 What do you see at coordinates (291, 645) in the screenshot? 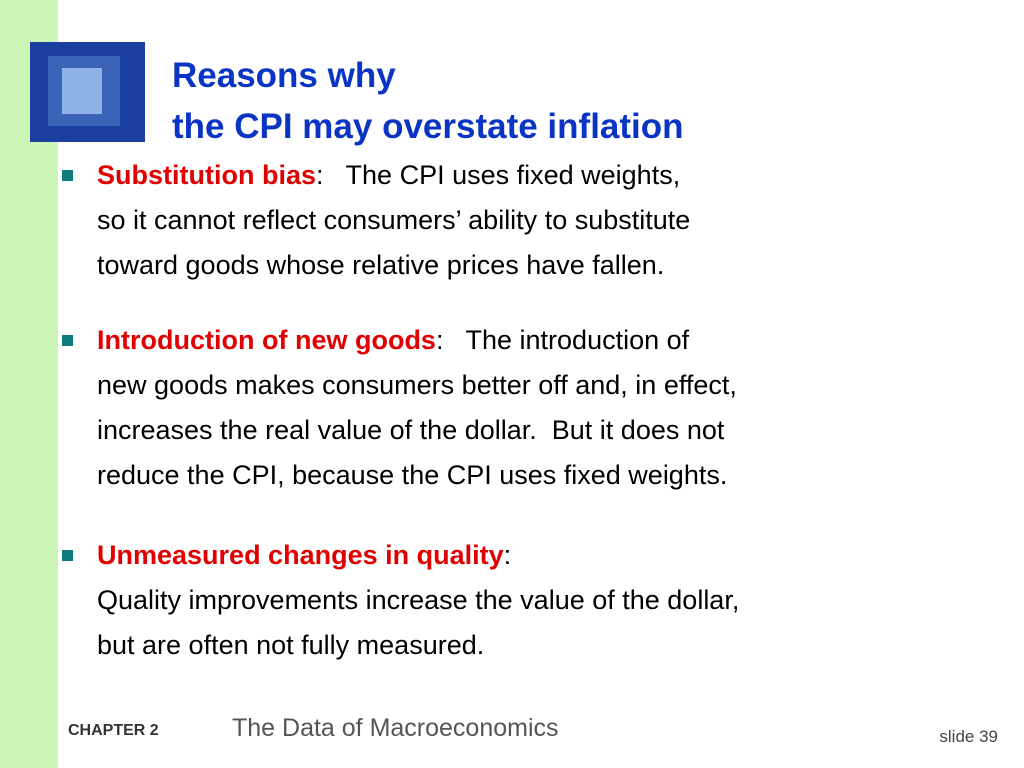
I see `text: but are often not fully measured.` at bounding box center [291, 645].